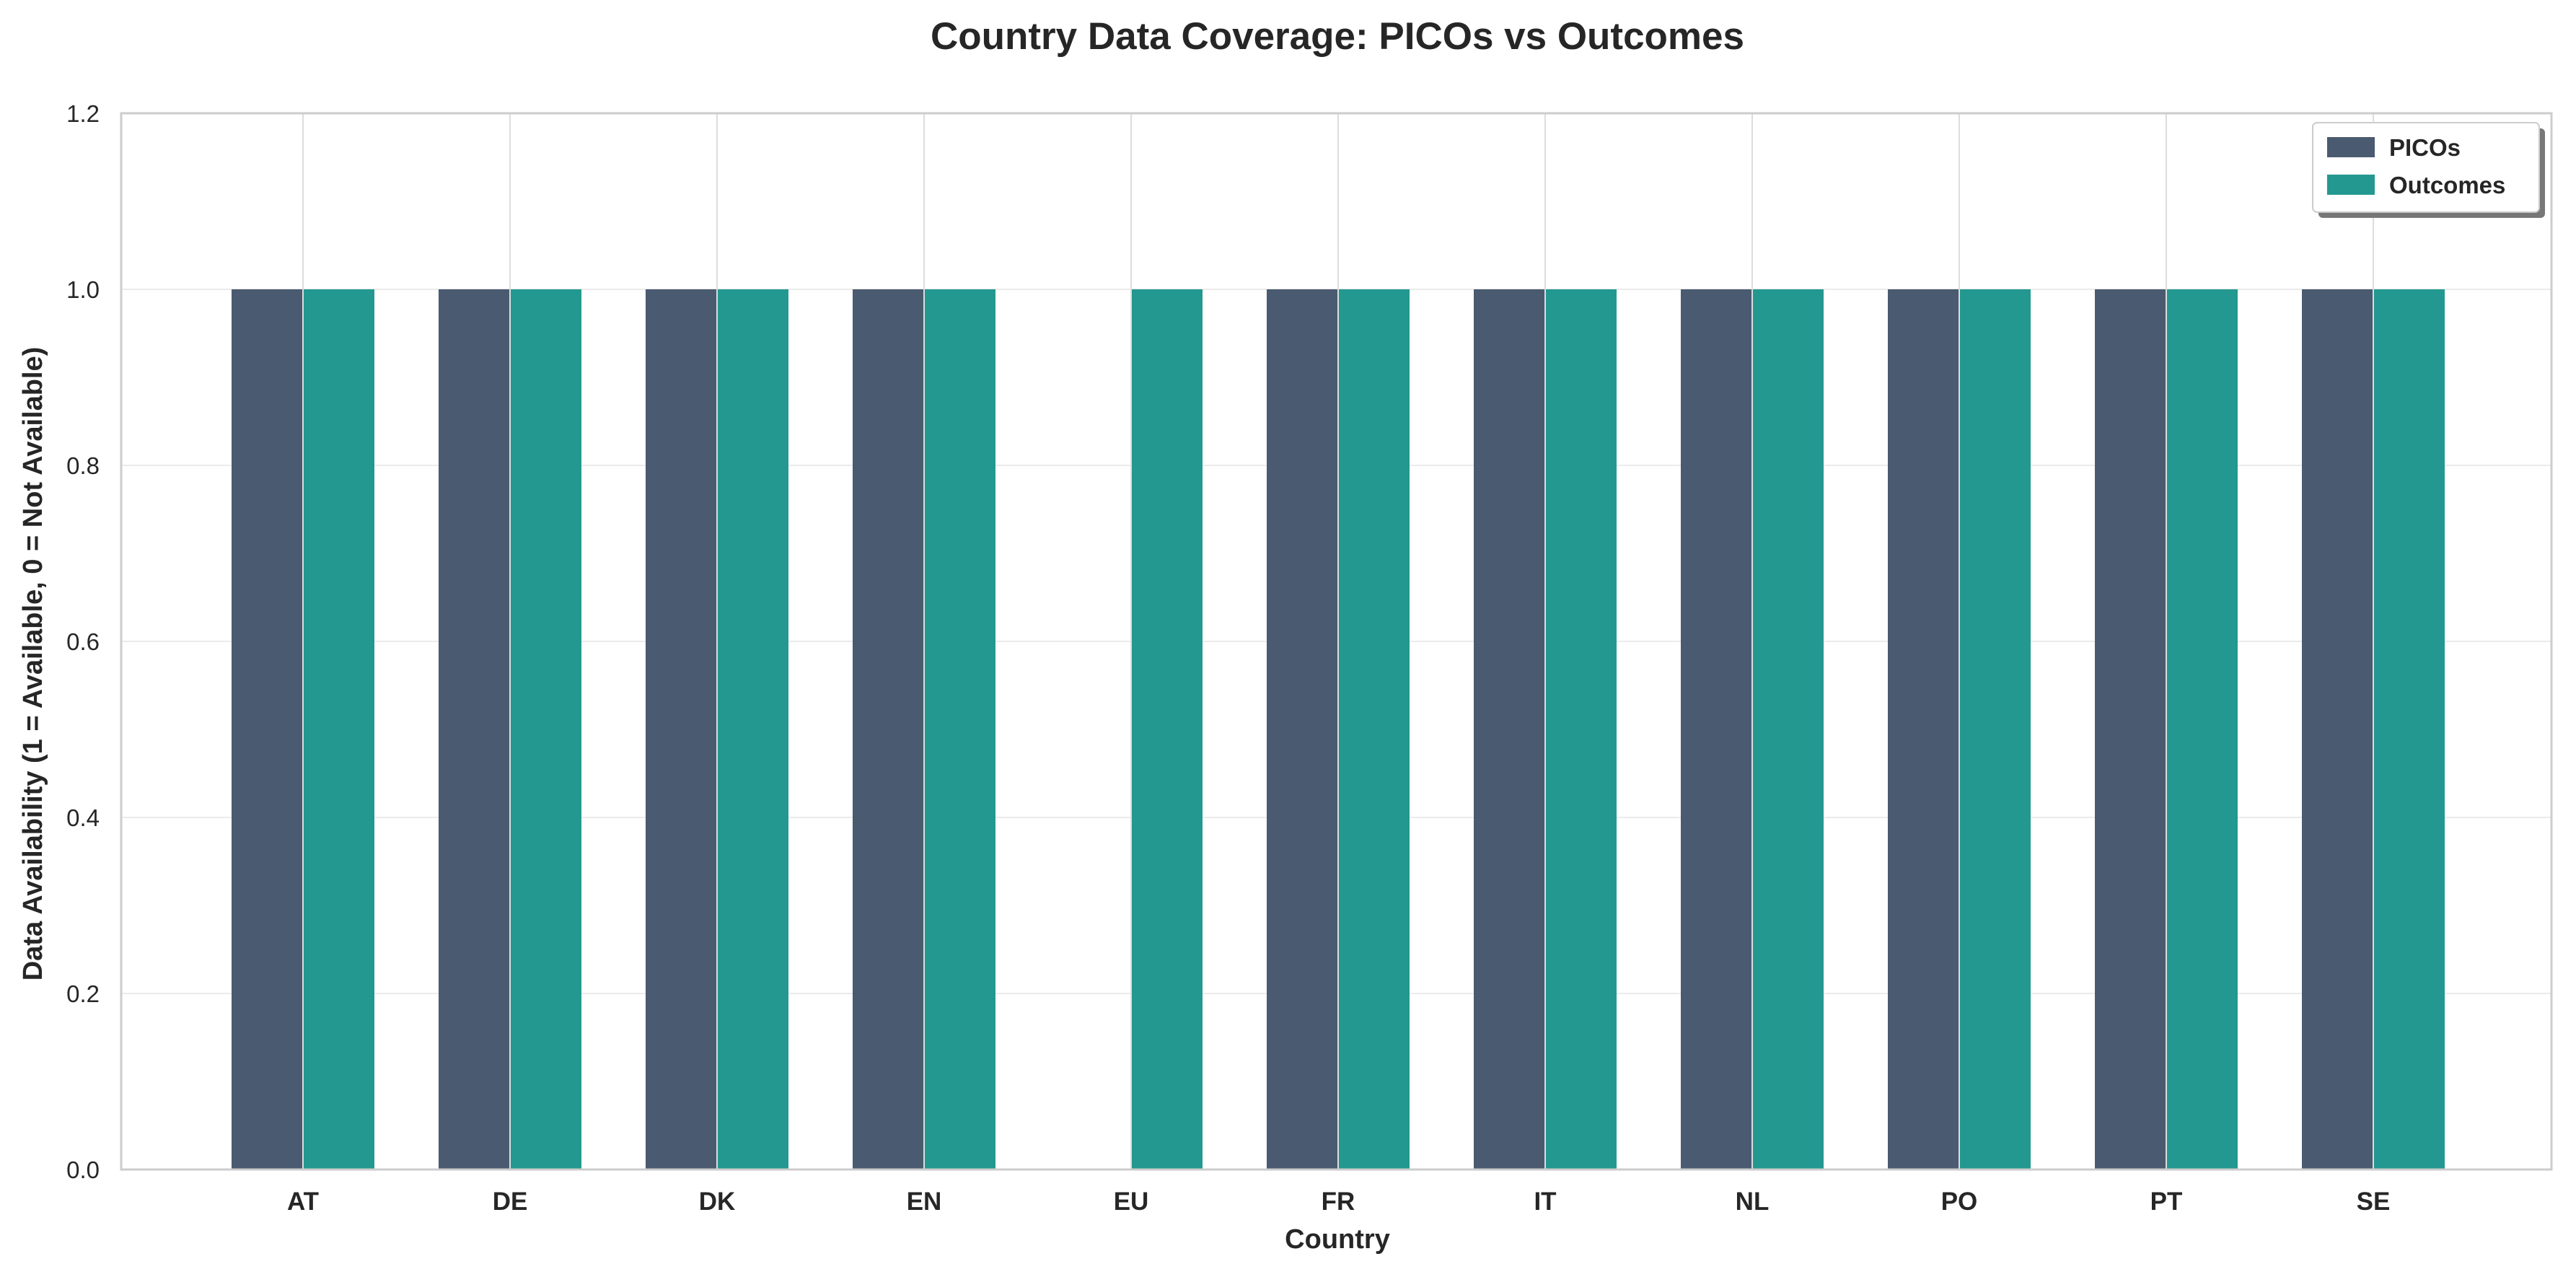  I want to click on bar-outcomes-it, so click(1581, 730).